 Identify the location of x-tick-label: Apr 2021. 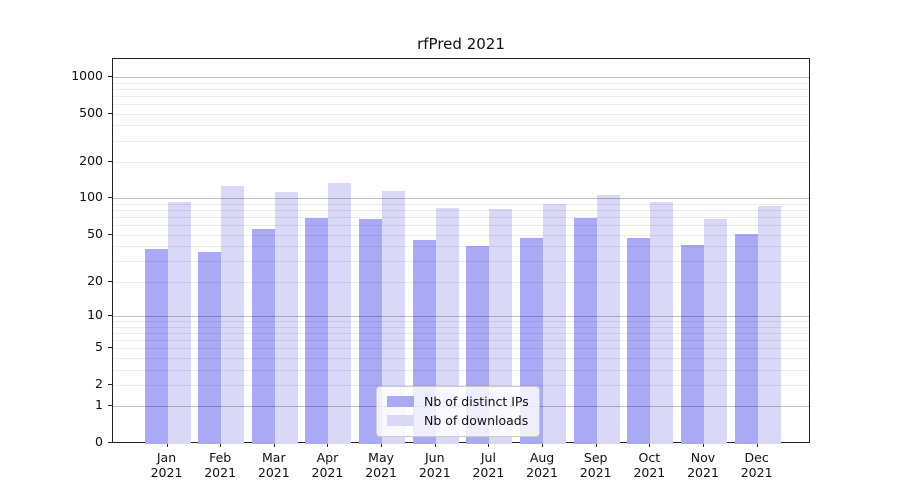
(327, 465).